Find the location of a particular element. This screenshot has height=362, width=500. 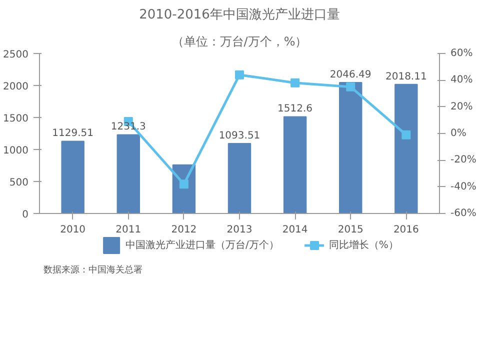

y-tick-label: 2500 is located at coordinates (16, 55).